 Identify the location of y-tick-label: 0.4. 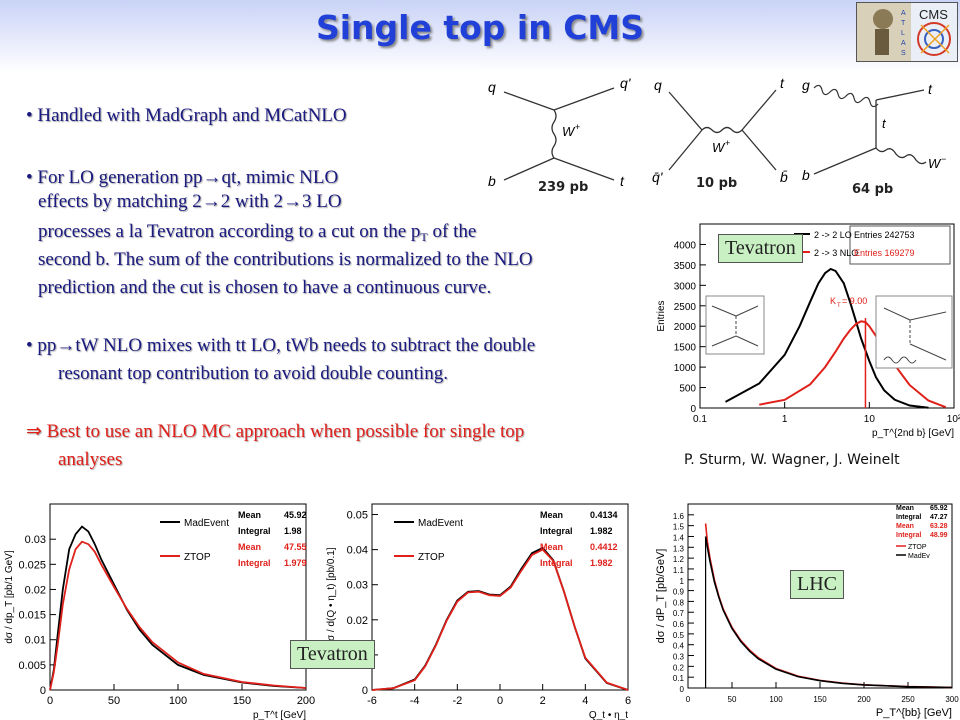
(679, 646).